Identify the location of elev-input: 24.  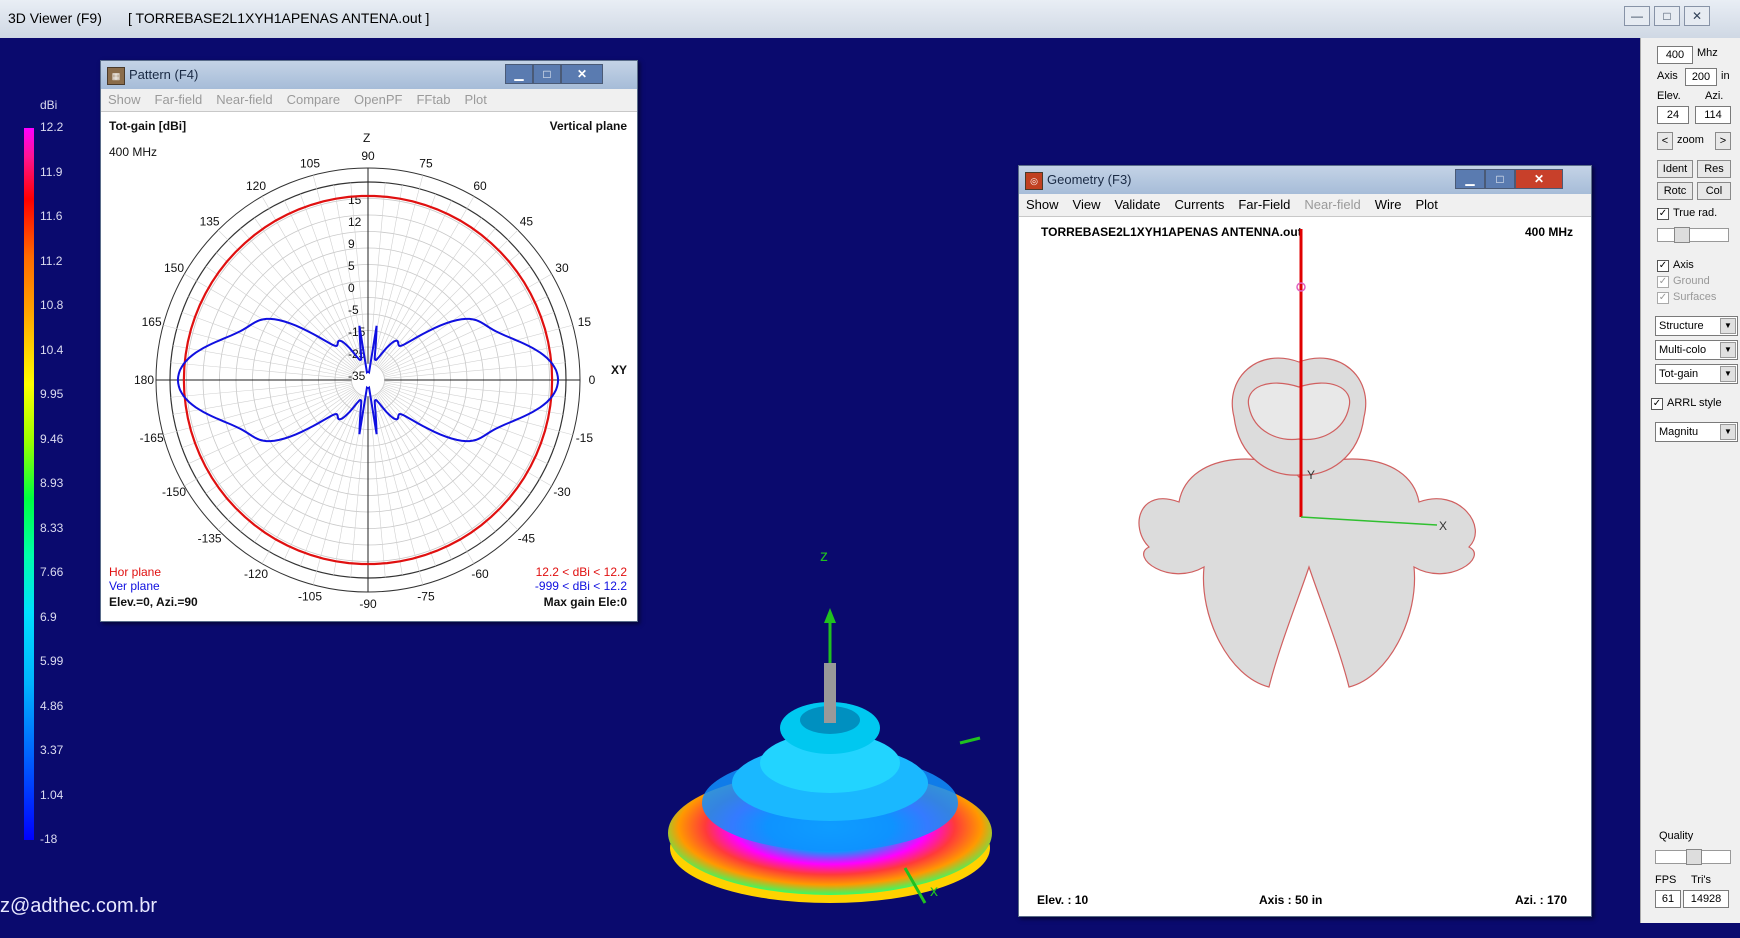
(1673, 115).